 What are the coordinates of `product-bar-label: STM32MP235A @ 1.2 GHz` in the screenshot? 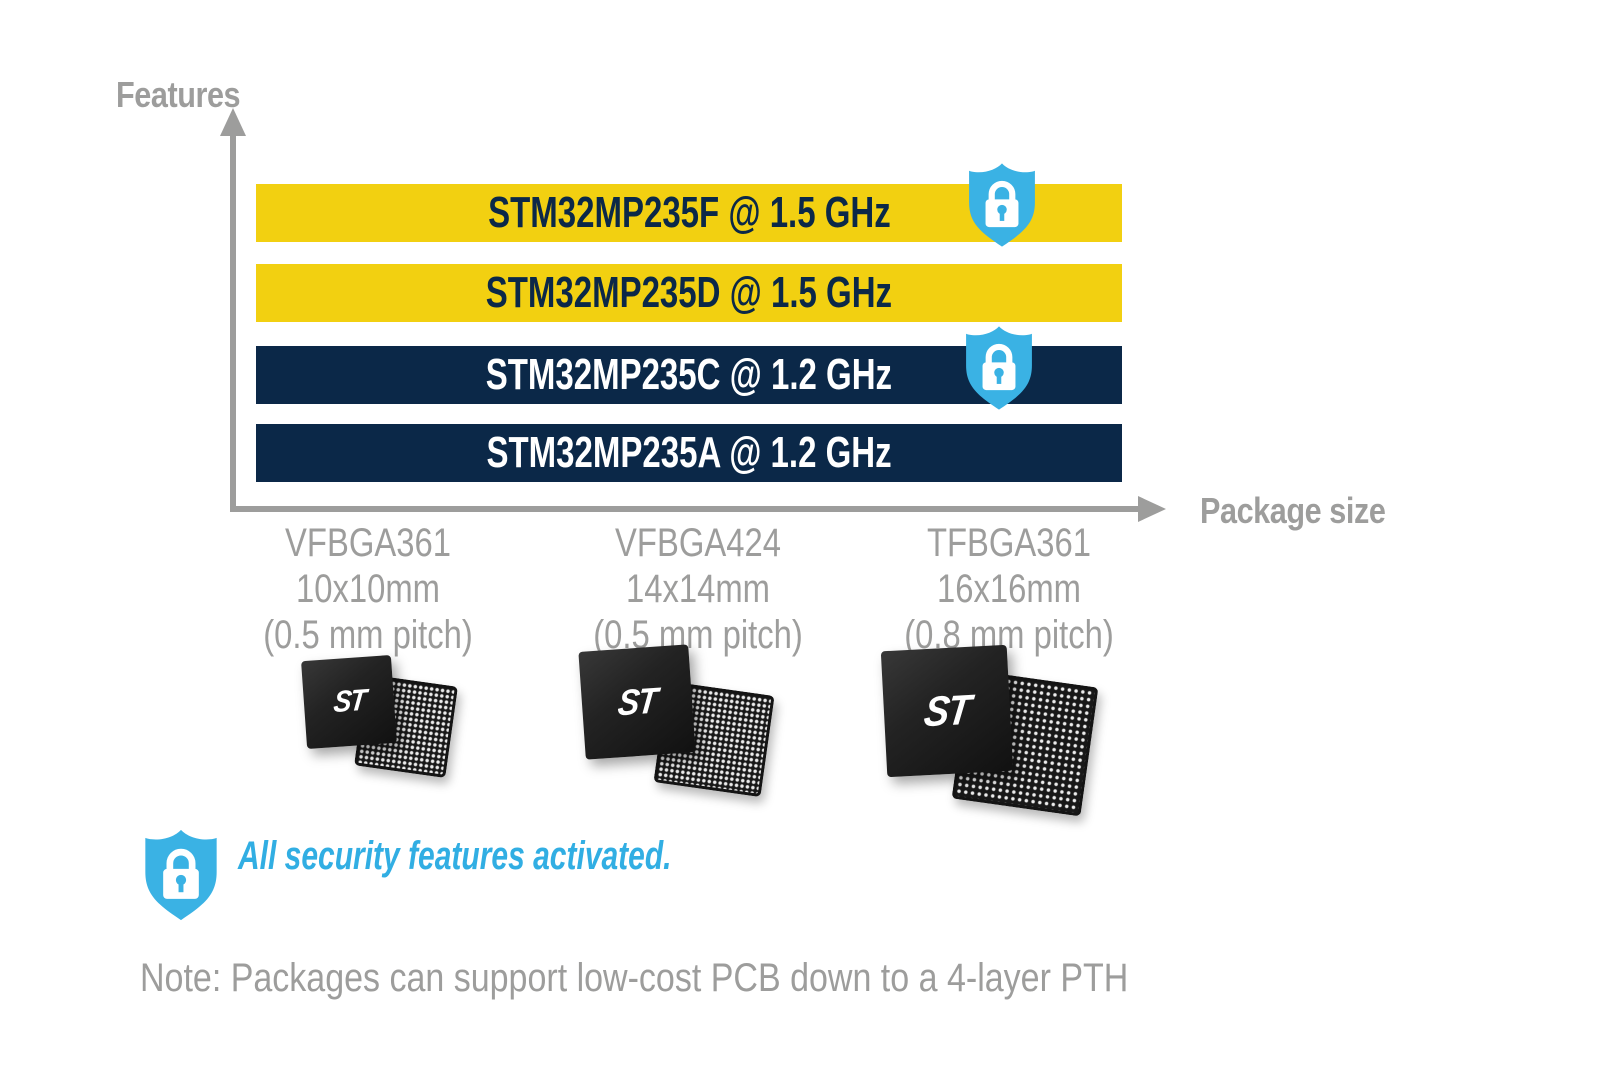 It's located at (689, 452).